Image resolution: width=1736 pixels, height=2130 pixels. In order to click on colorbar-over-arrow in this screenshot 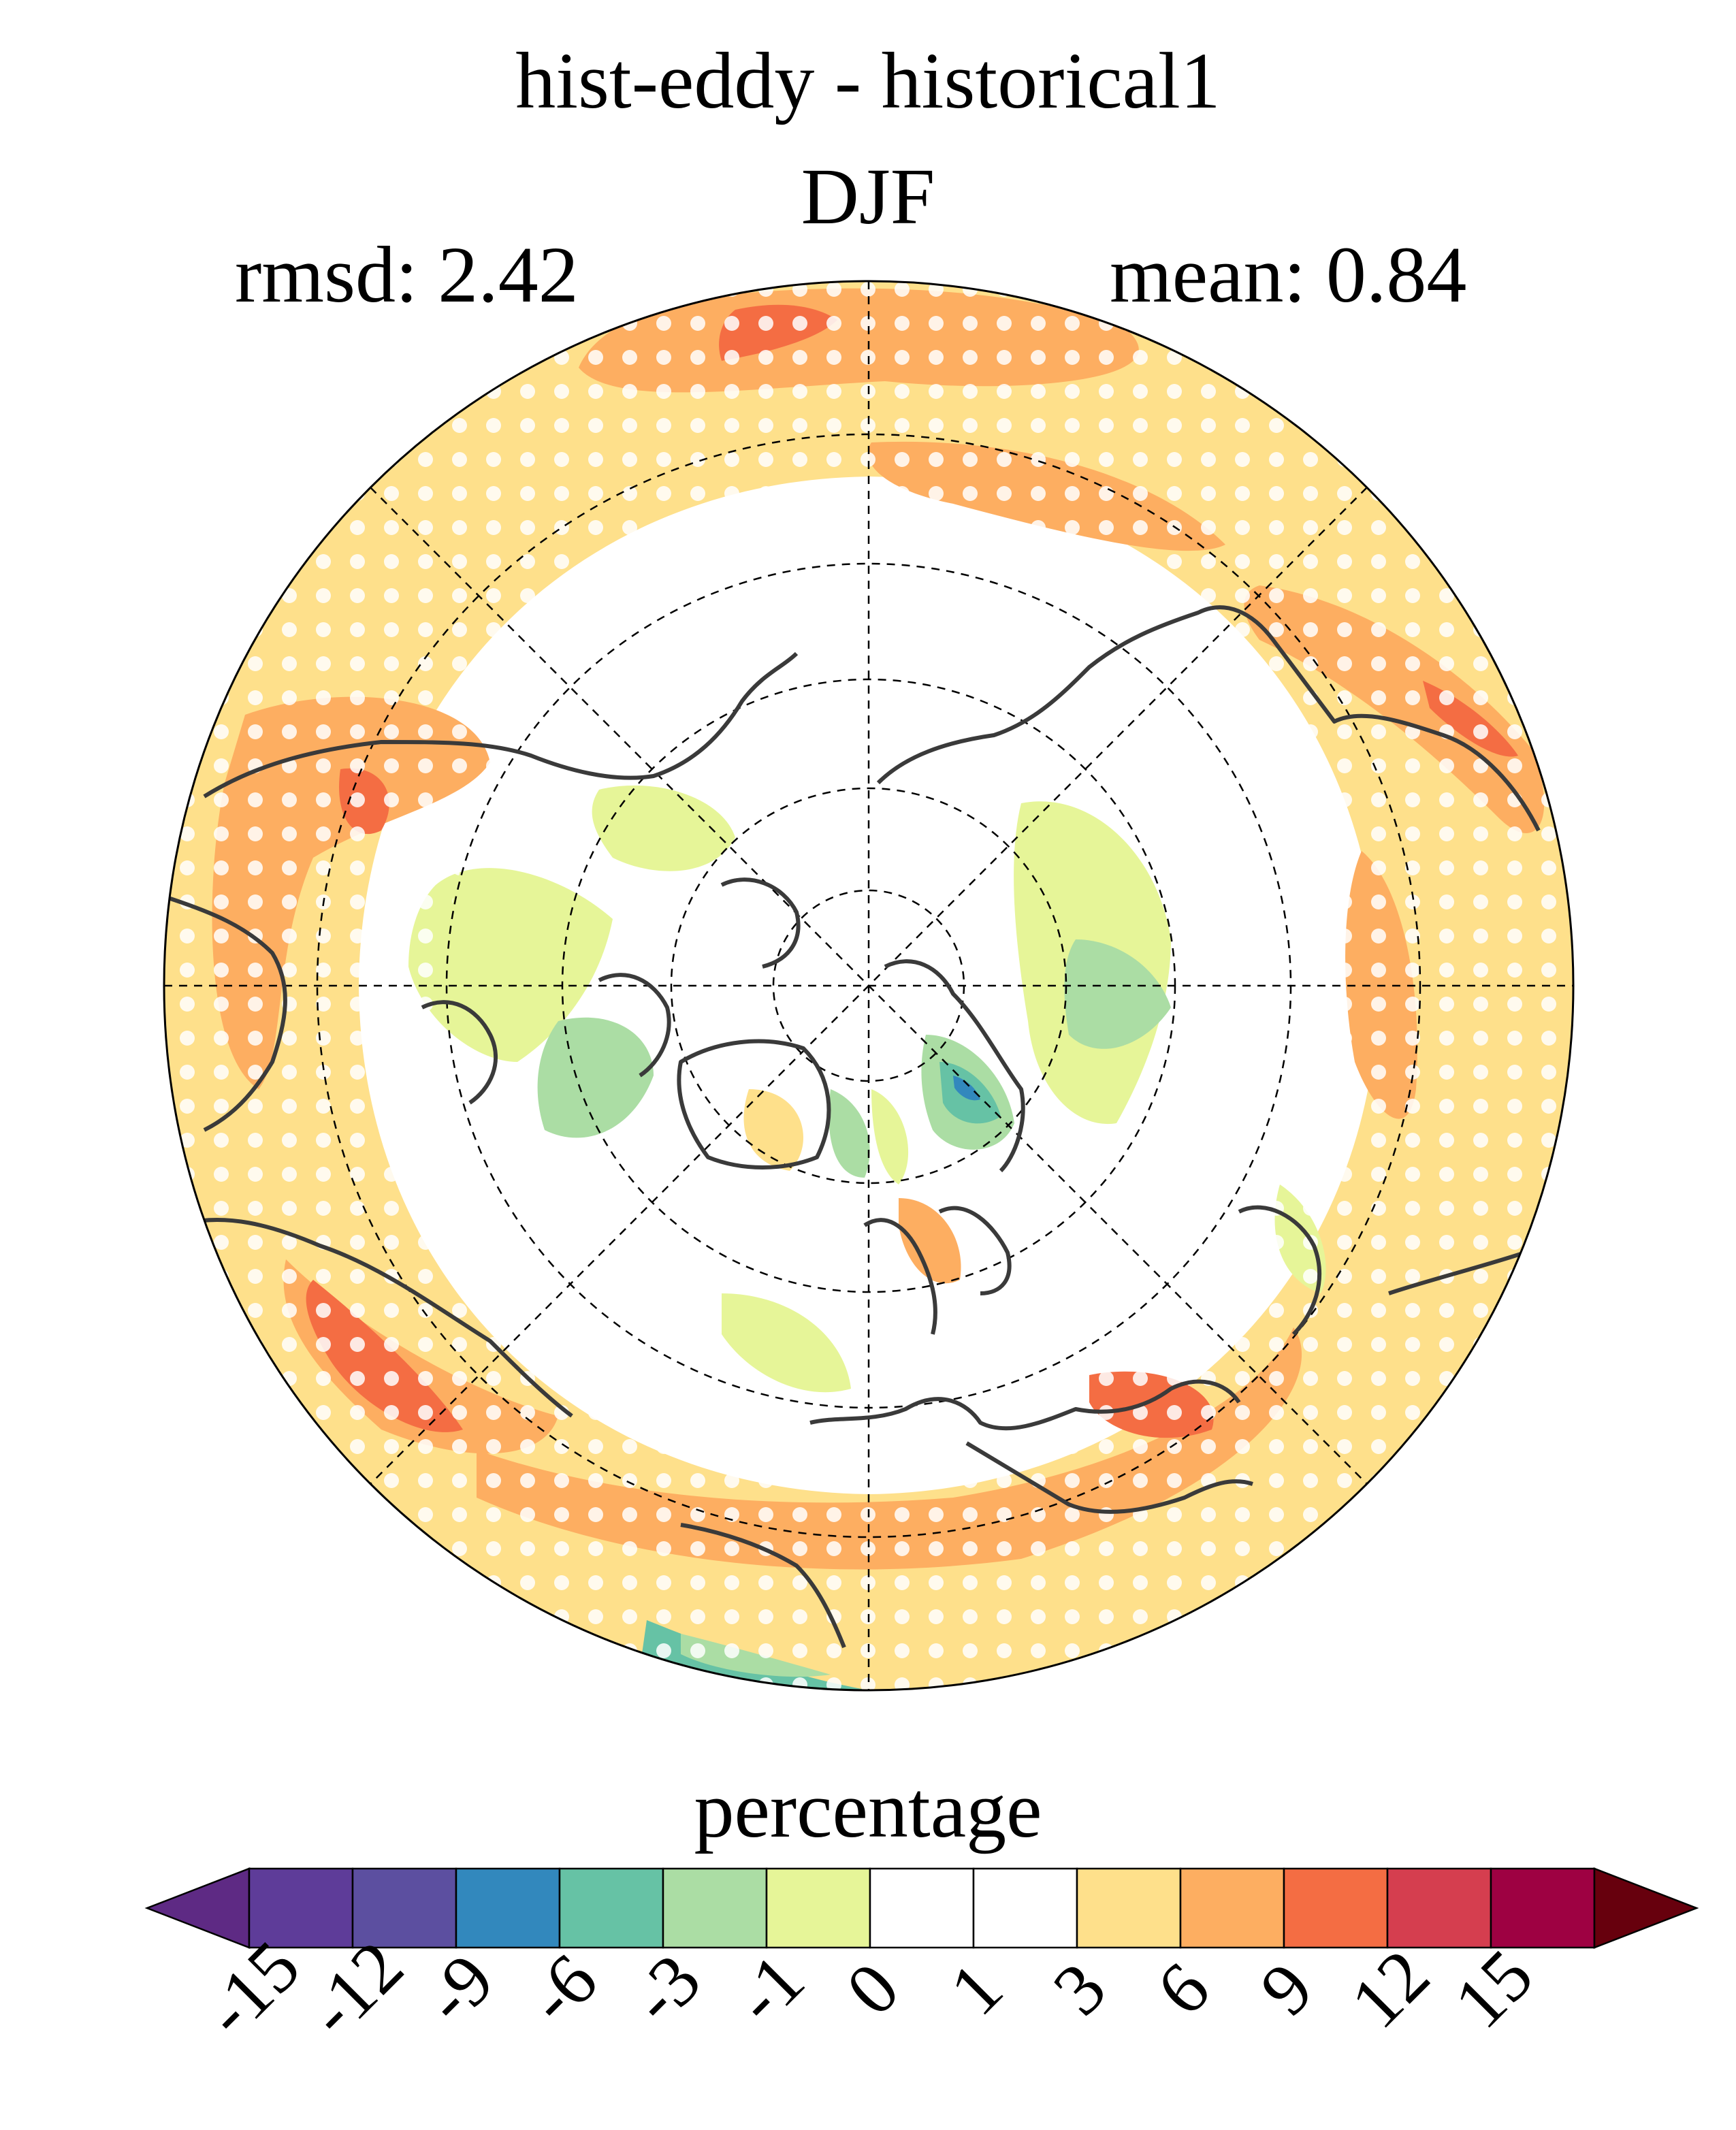, I will do `click(1646, 1908)`.